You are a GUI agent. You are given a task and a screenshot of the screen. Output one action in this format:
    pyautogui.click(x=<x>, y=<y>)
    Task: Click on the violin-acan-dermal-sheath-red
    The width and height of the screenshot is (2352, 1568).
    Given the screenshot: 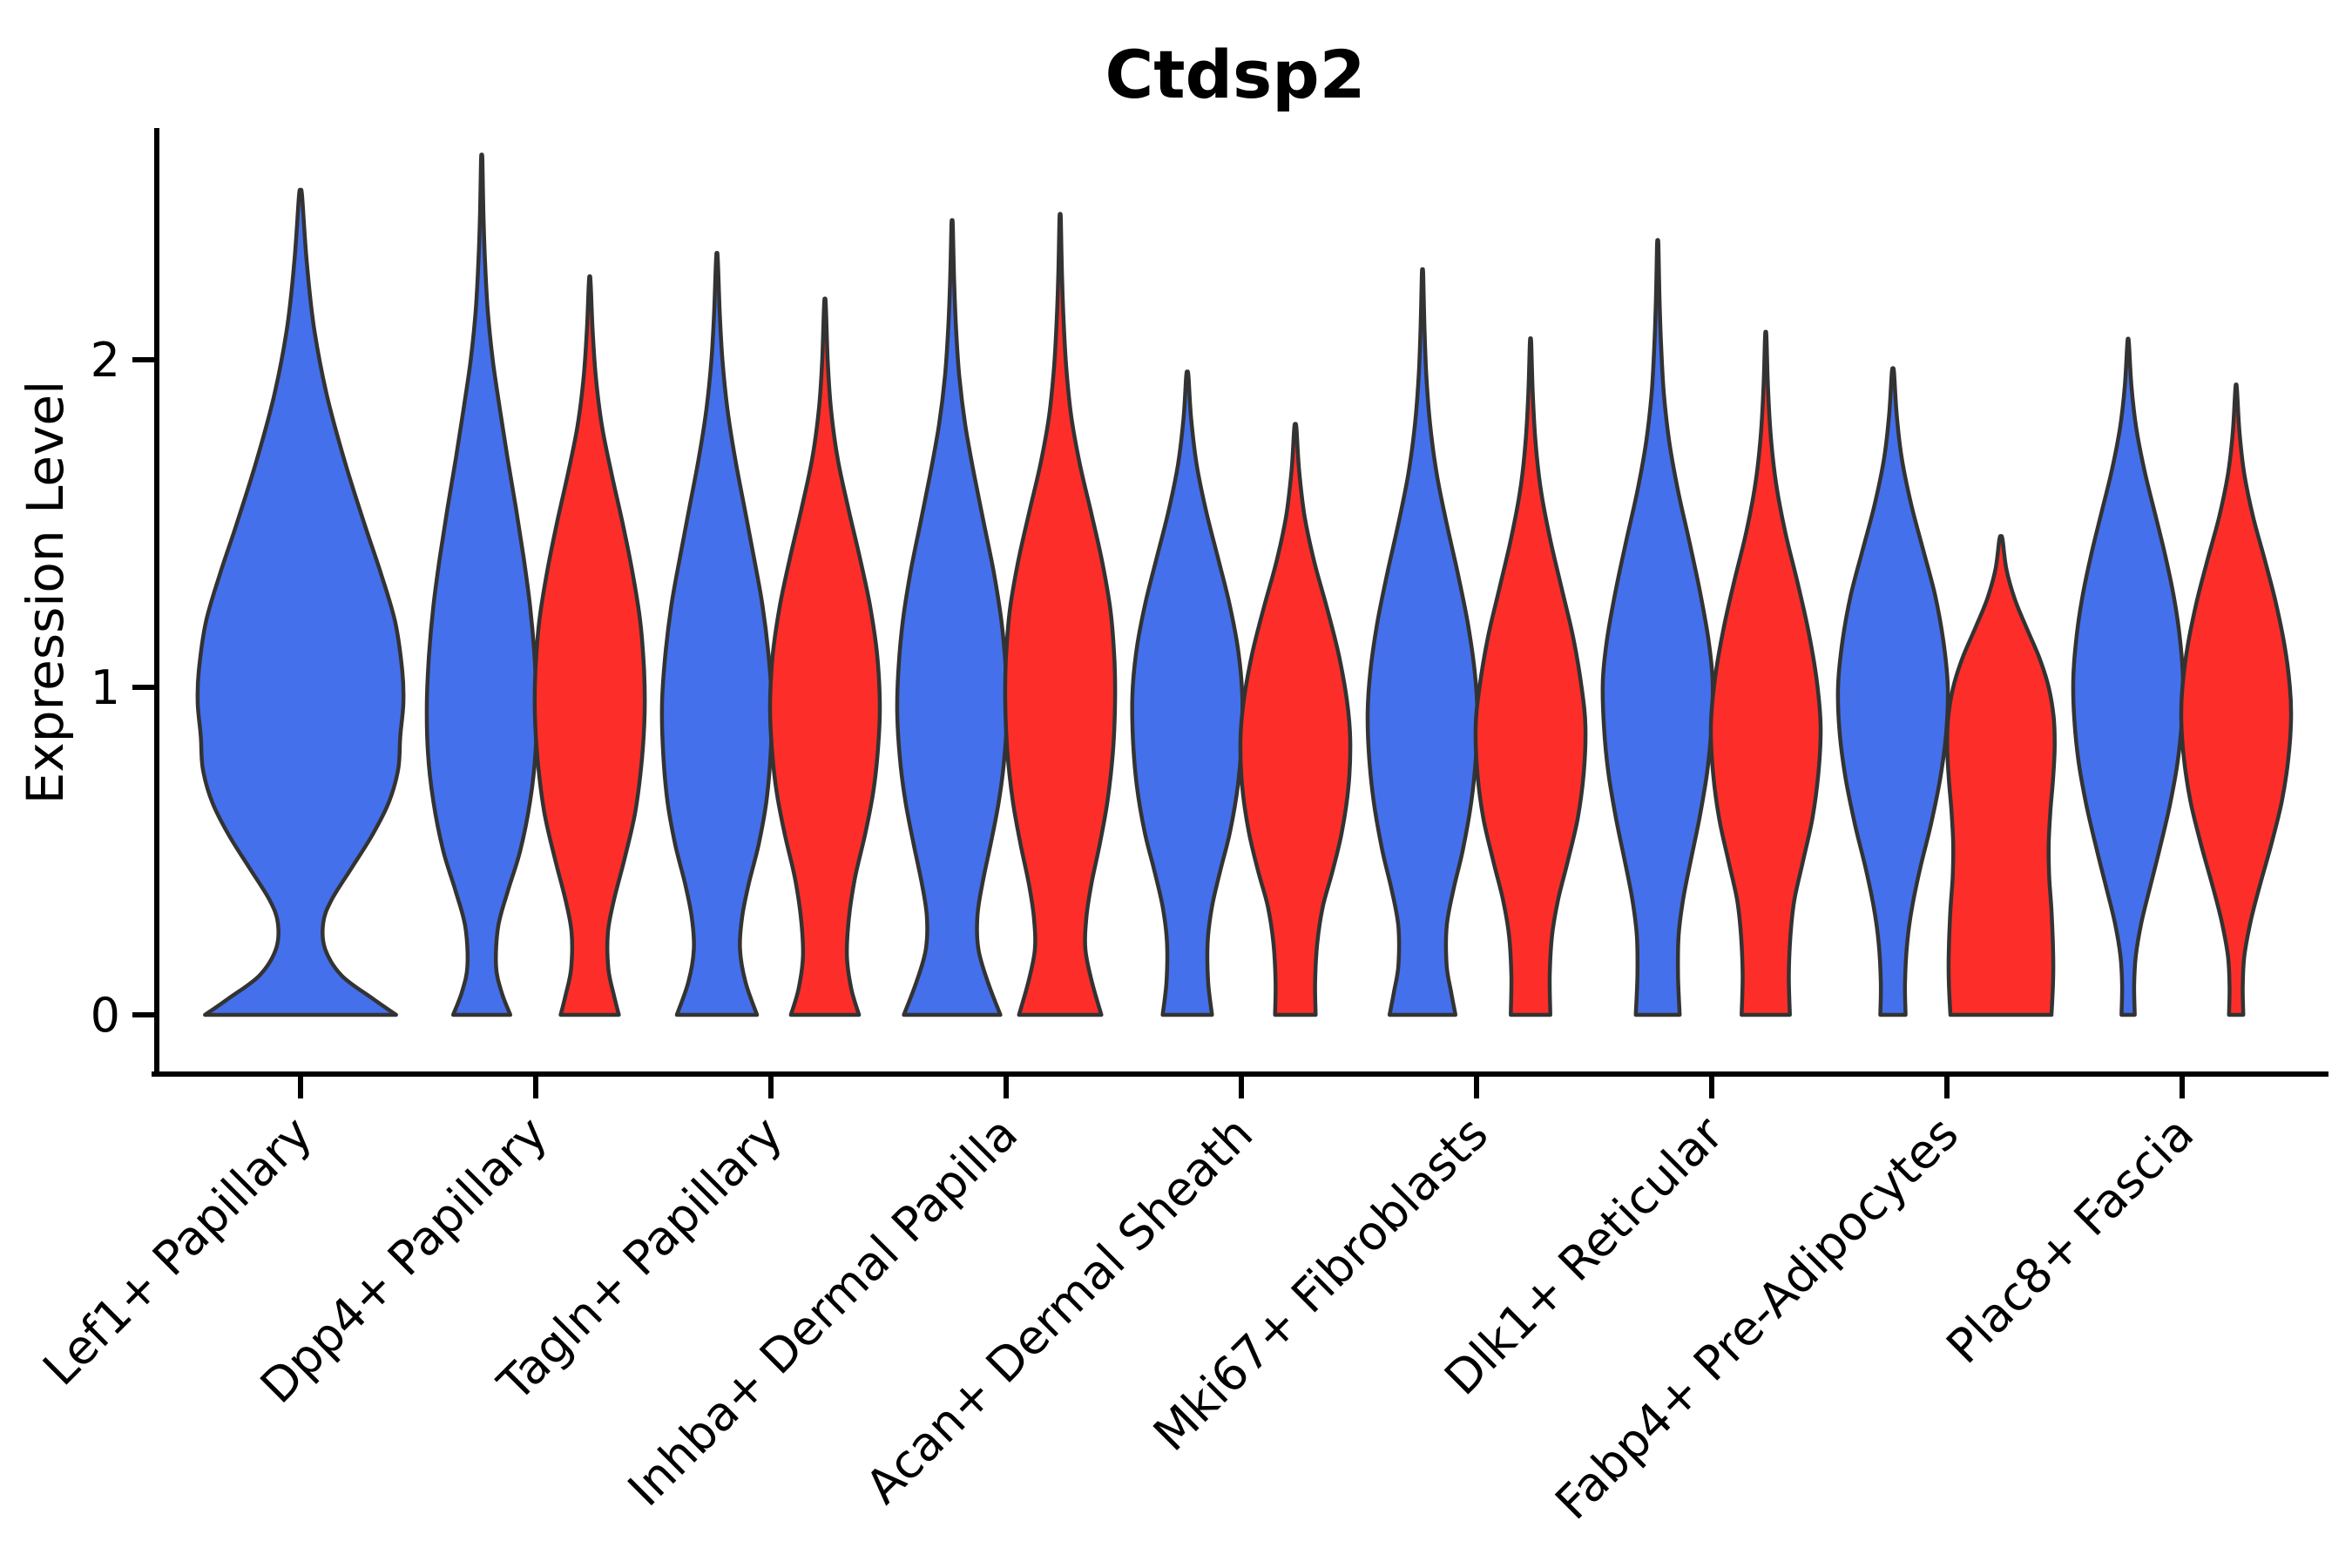 What is the action you would take?
    pyautogui.click(x=1295, y=719)
    